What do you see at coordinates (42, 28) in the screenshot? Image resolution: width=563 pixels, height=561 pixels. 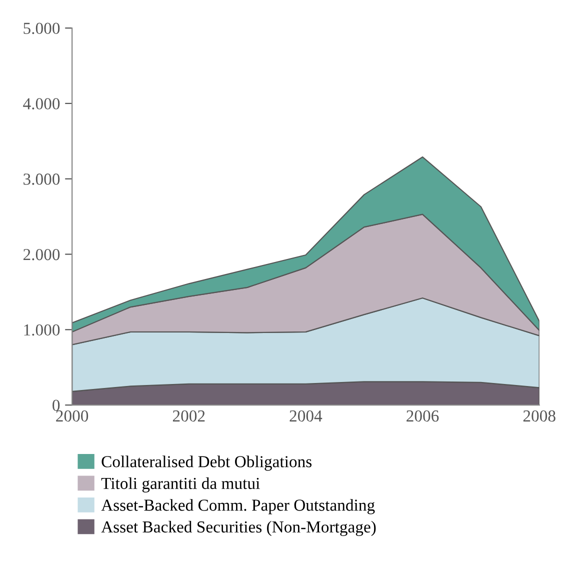 I see `y-tick-label: 5.000` at bounding box center [42, 28].